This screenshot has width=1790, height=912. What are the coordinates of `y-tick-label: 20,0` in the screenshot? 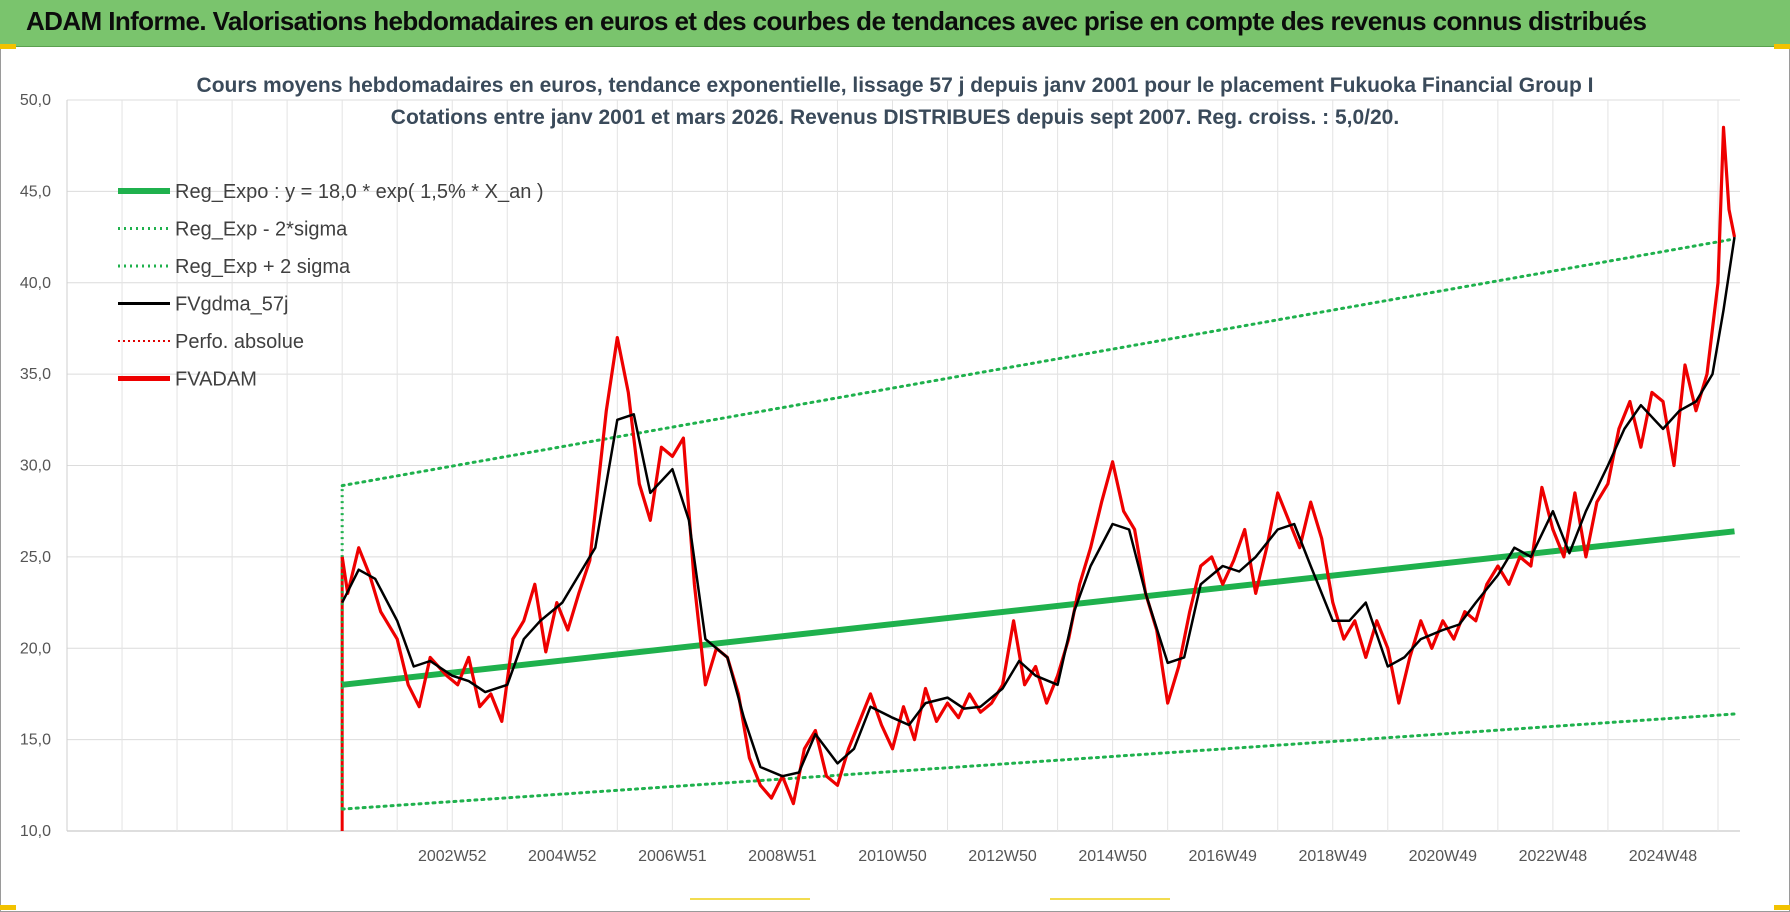 It's located at (35, 648).